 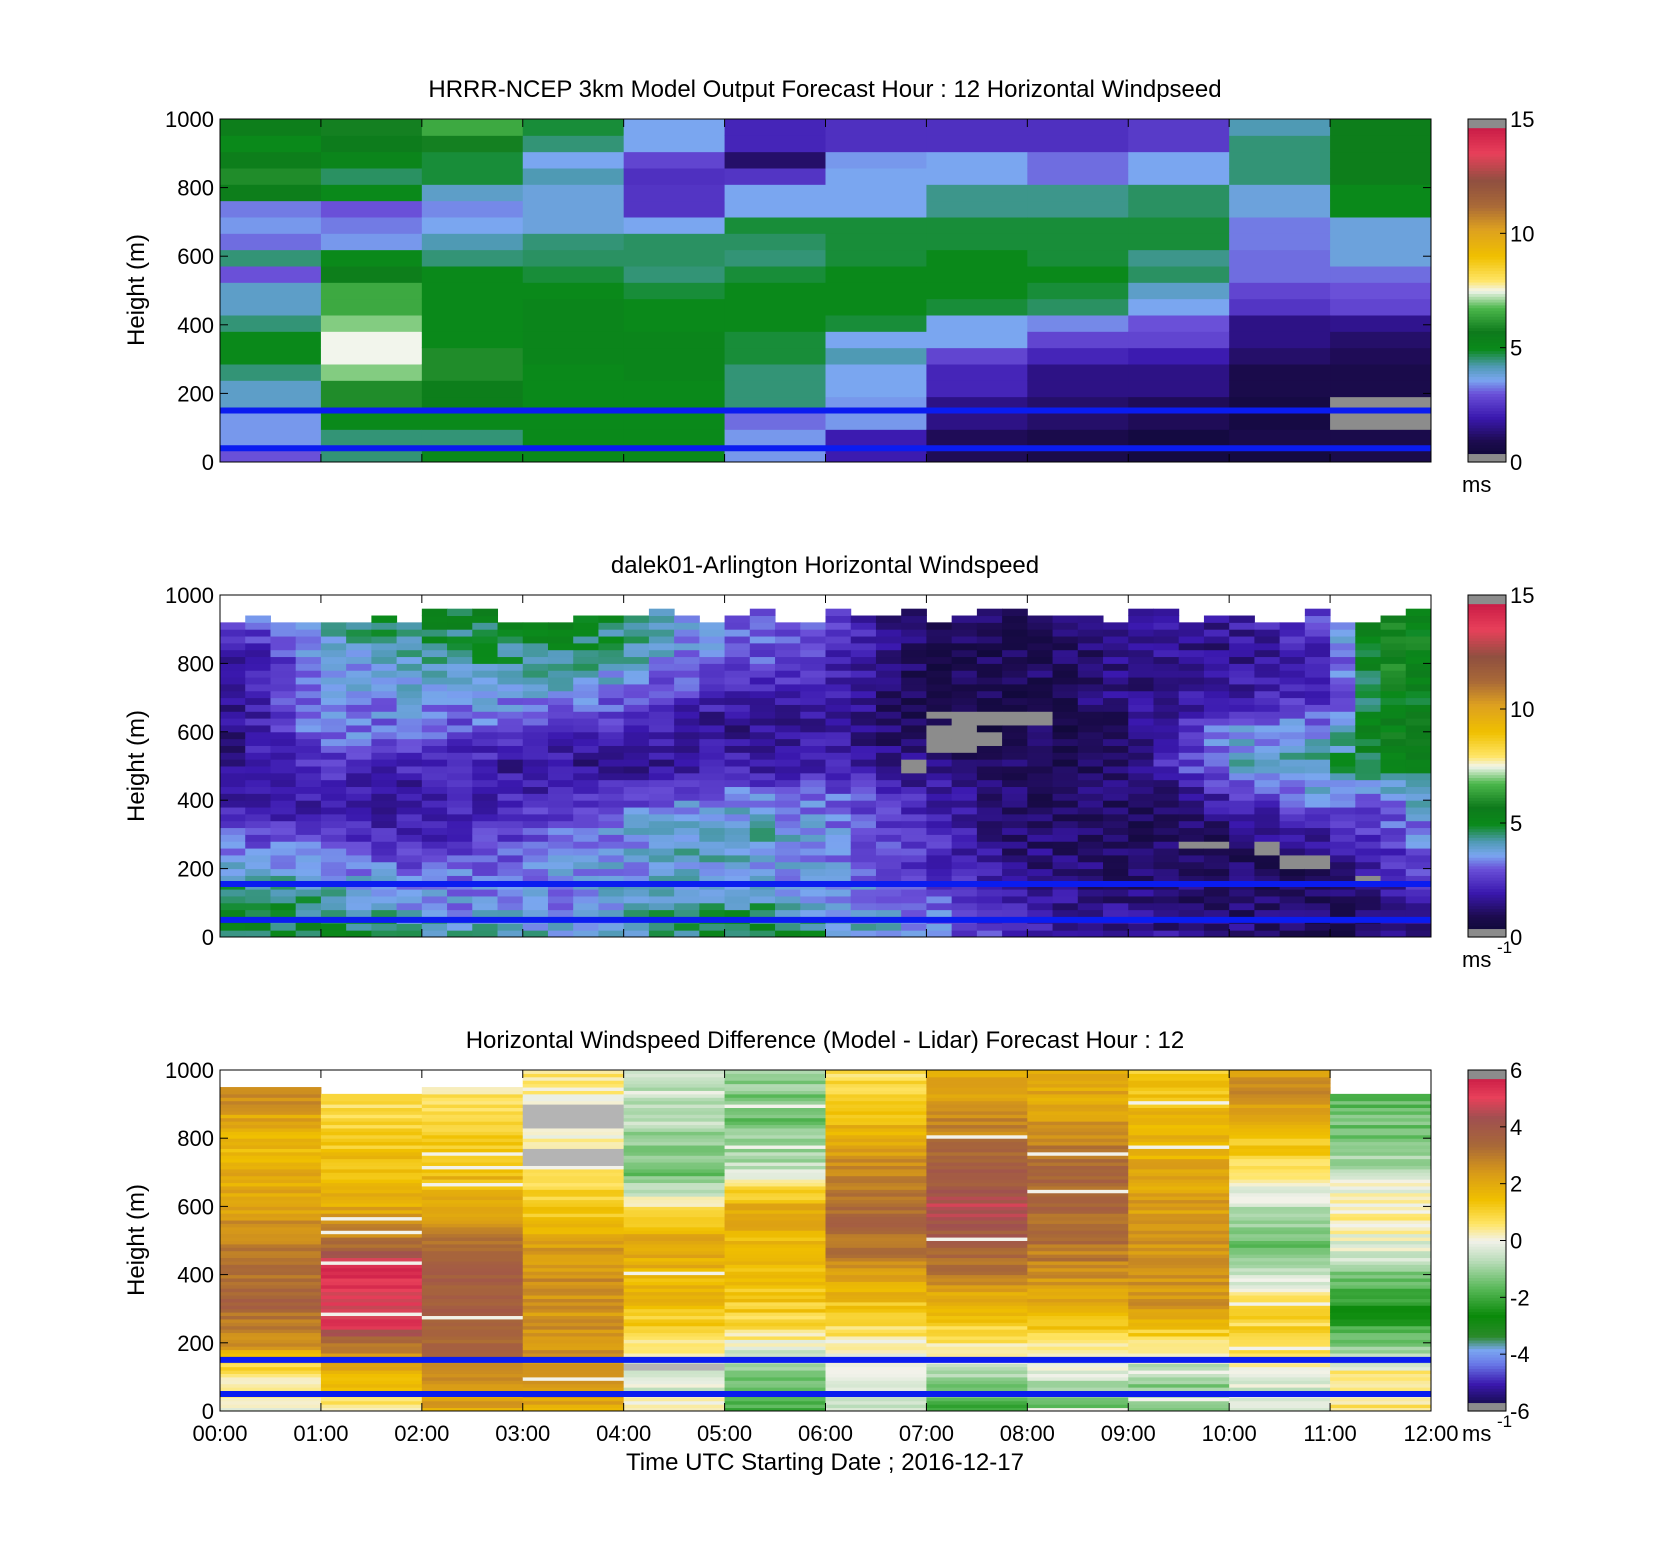 I want to click on x-tick-label: 02:00, so click(x=421, y=1433).